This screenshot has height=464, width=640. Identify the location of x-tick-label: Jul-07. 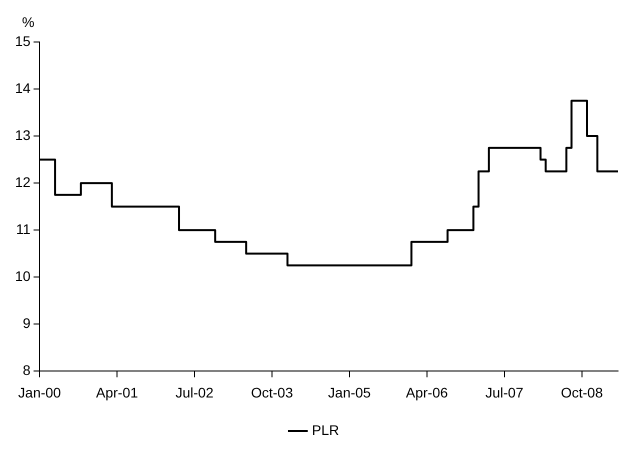
(504, 392).